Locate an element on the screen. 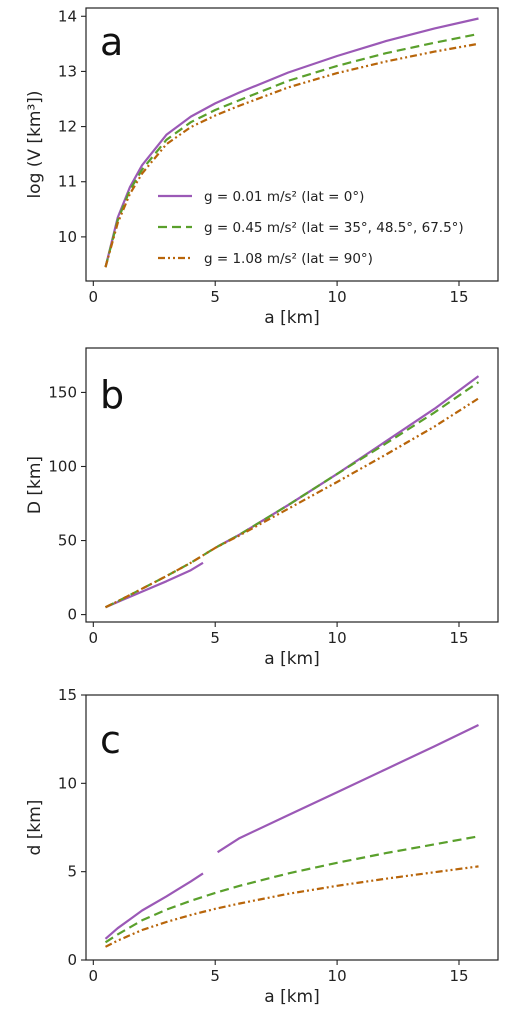 This screenshot has height=1024, width=512. y-tick-label: 11 is located at coordinates (67, 182).